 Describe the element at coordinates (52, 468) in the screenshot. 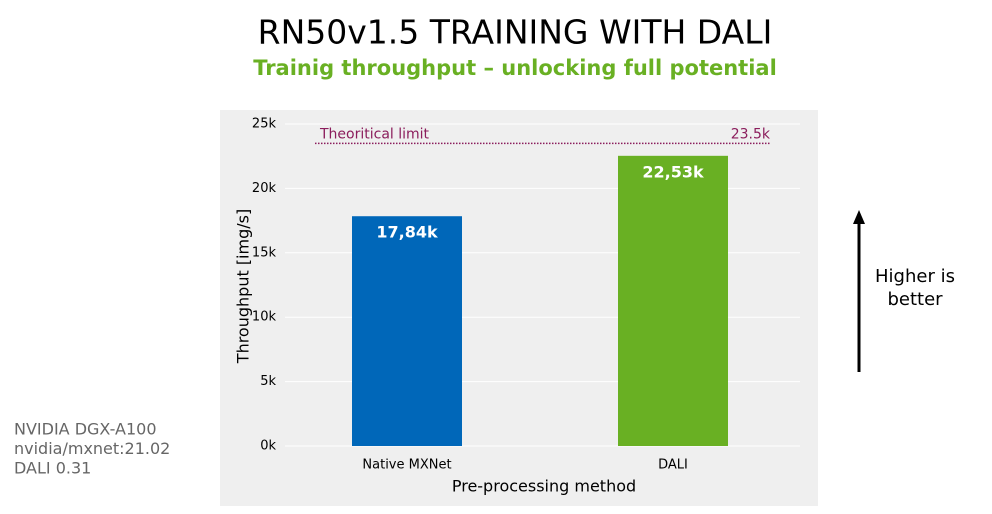

I see `footnote: DALI 0.31` at that location.